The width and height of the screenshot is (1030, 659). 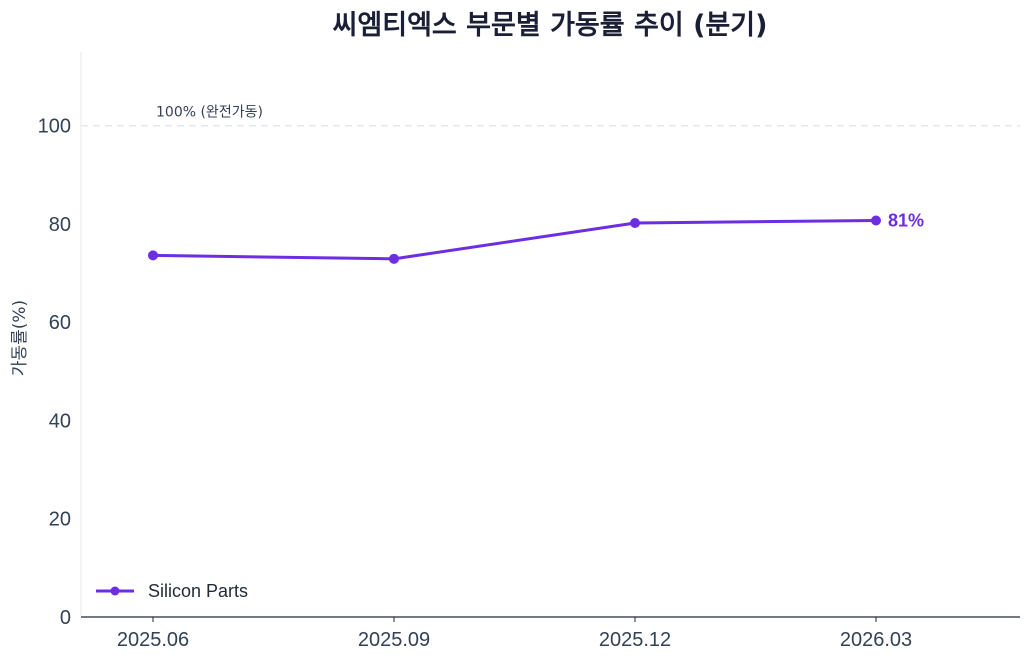 What do you see at coordinates (54, 127) in the screenshot?
I see `y-tick-label: 100` at bounding box center [54, 127].